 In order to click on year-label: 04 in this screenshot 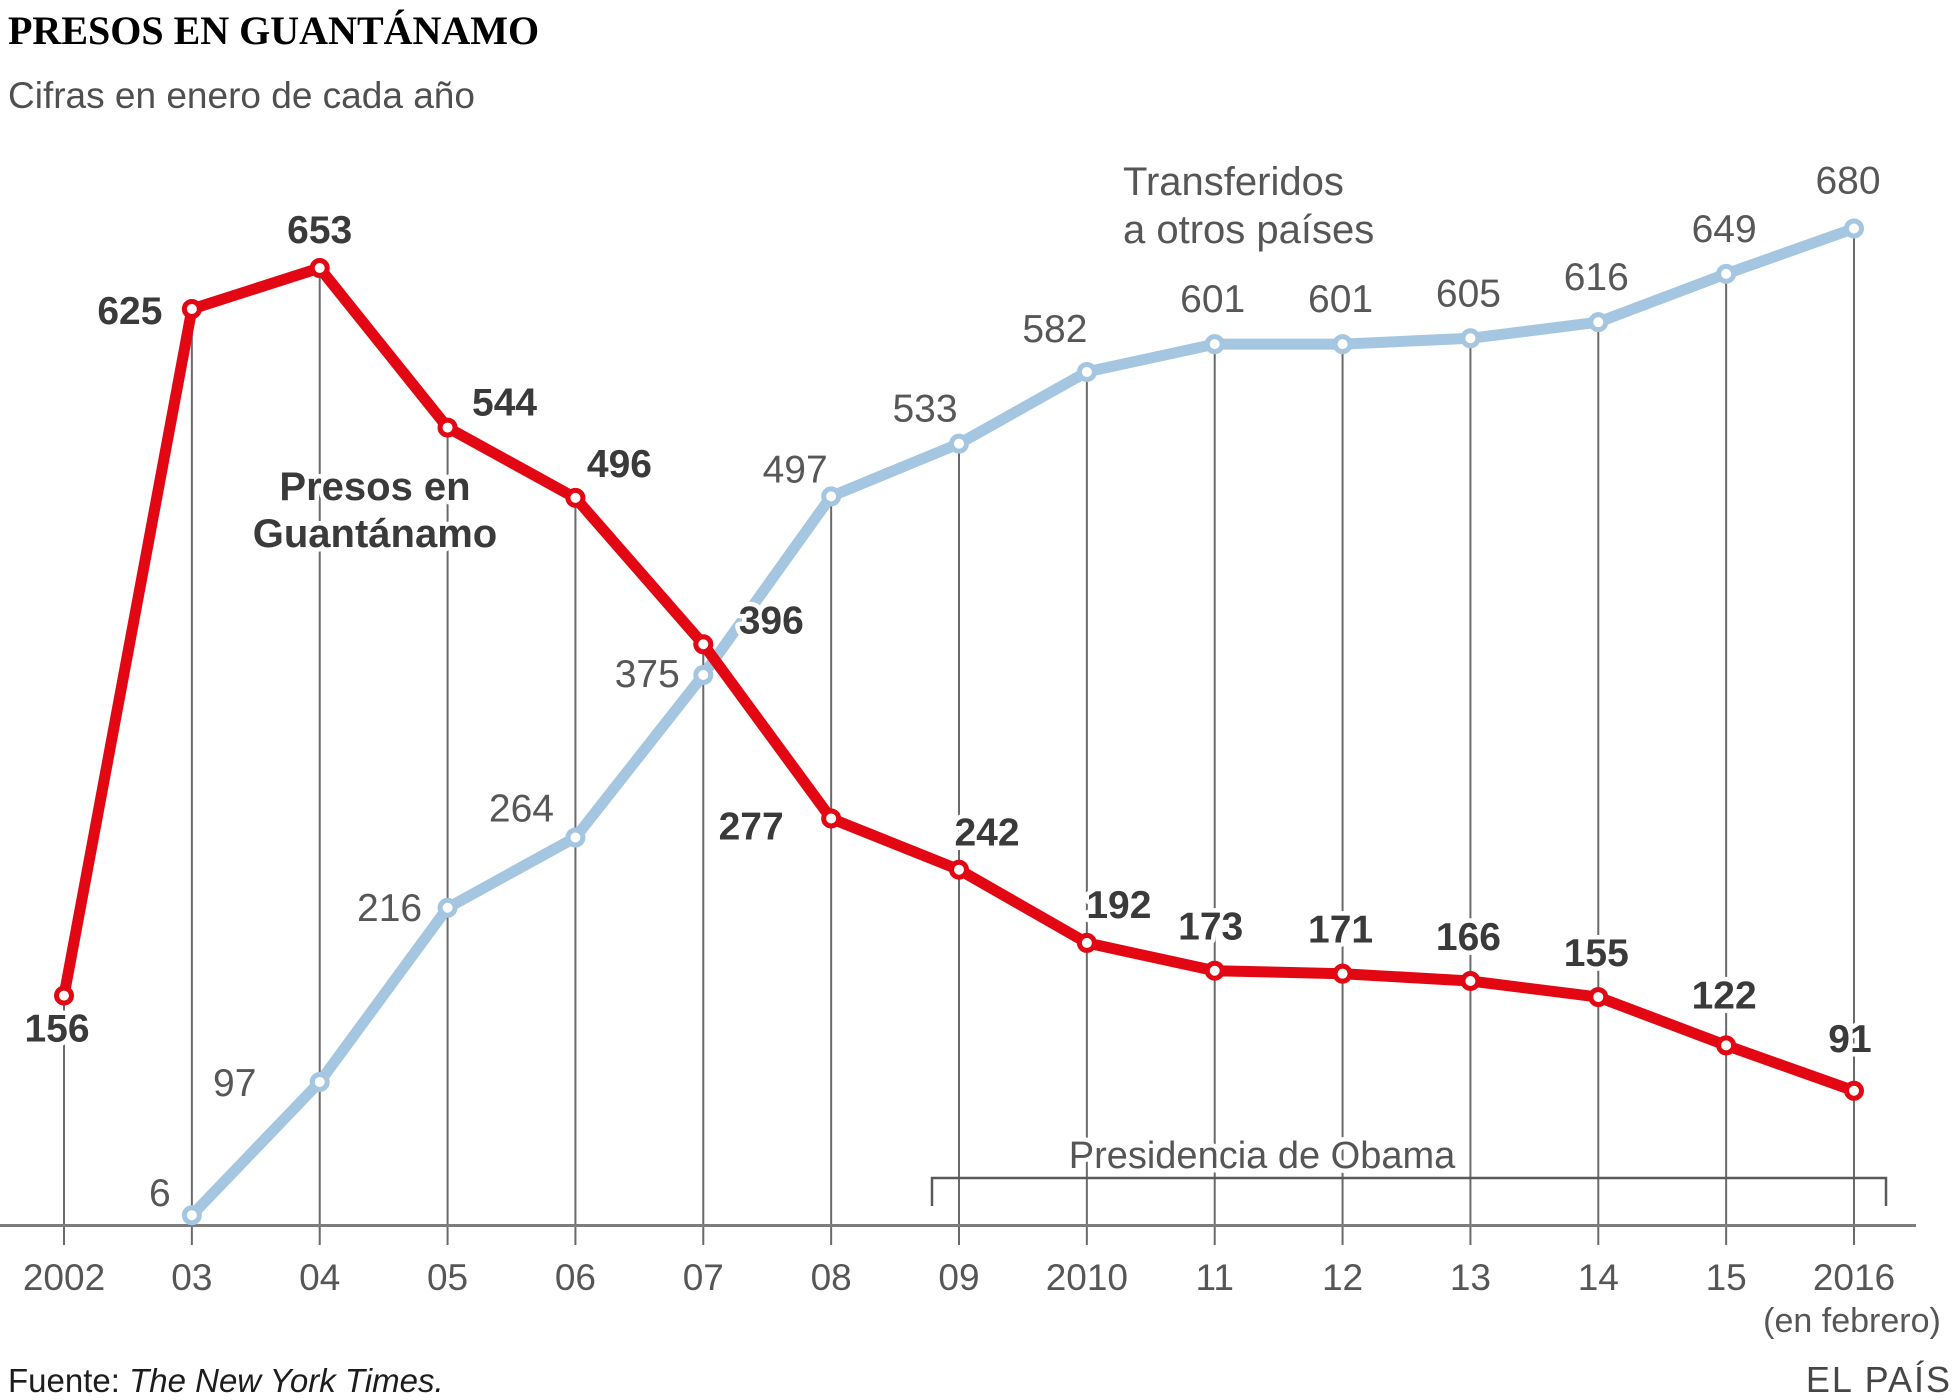, I will do `click(319, 1277)`.